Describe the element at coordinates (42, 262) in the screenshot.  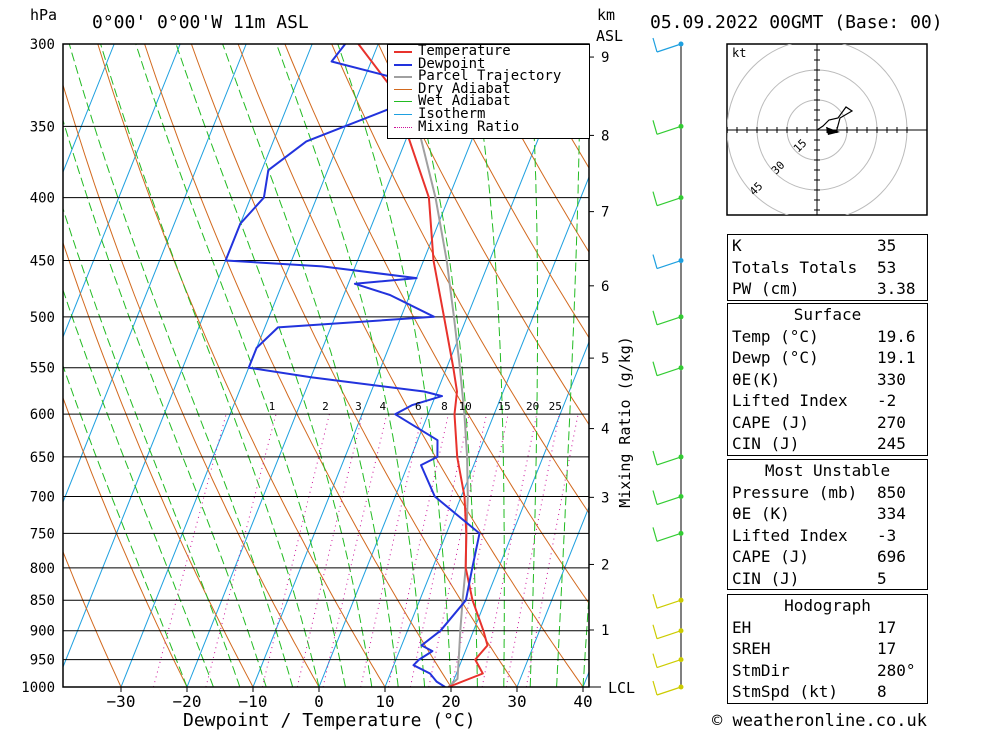
I see `pressure-tick-label: 450` at that location.